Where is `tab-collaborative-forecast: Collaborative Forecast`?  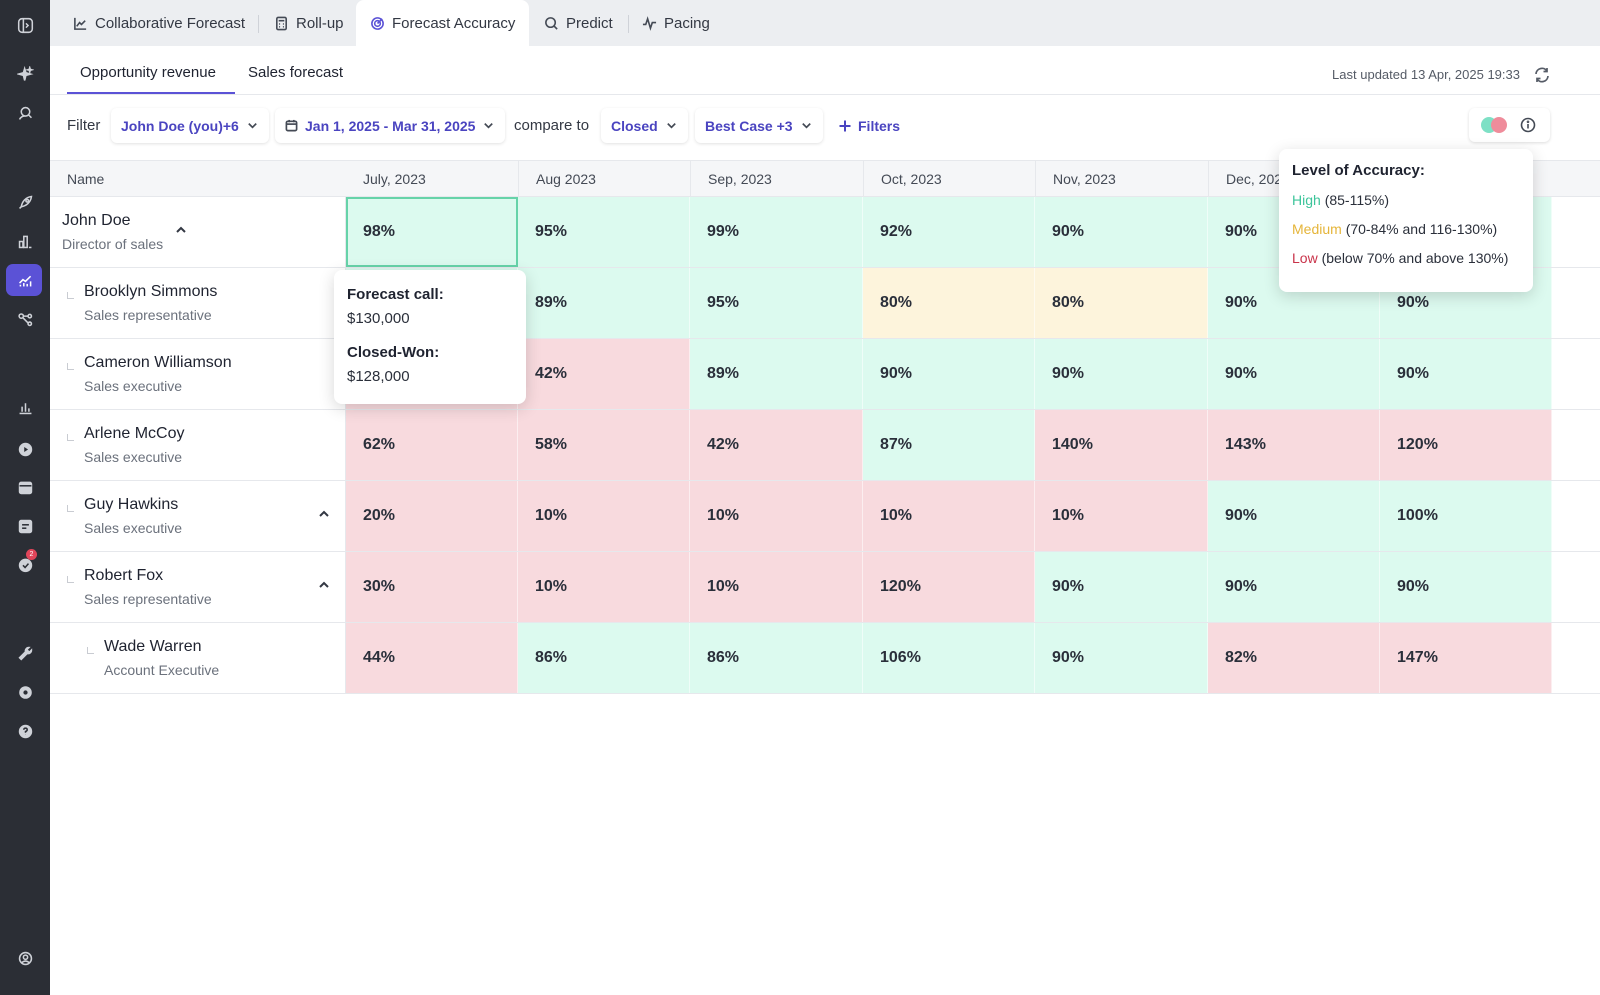
tab-collaborative-forecast: Collaborative Forecast is located at coordinates (159, 23).